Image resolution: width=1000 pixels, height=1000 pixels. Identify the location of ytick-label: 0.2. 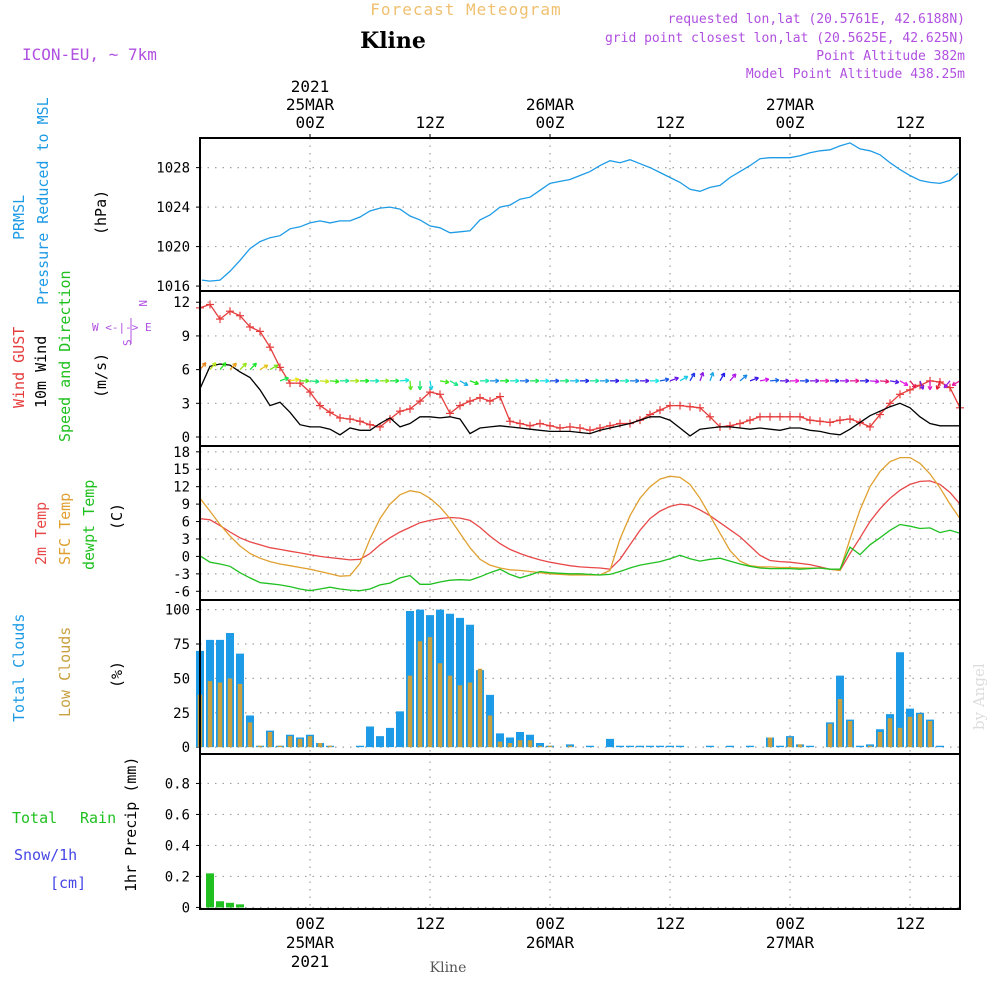
(177, 877).